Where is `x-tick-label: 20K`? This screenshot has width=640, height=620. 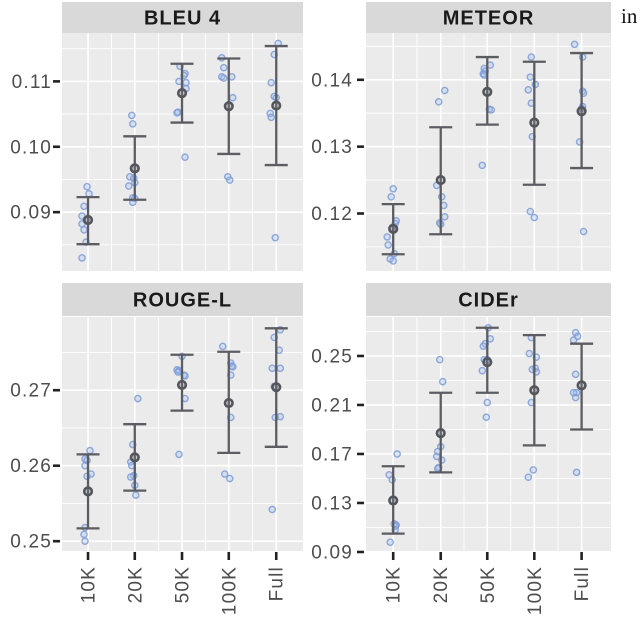
x-tick-label: 20K is located at coordinates (135, 584).